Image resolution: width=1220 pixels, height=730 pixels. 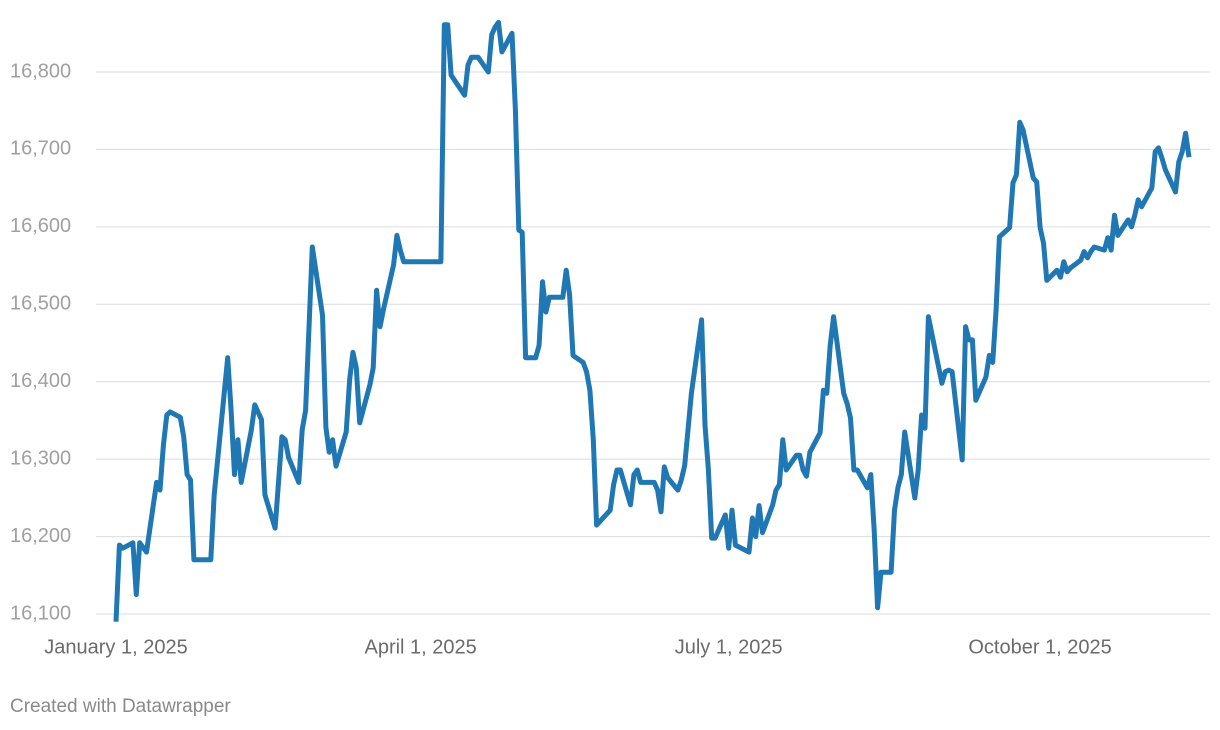 What do you see at coordinates (40, 71) in the screenshot?
I see `y-tick-label: 16,800` at bounding box center [40, 71].